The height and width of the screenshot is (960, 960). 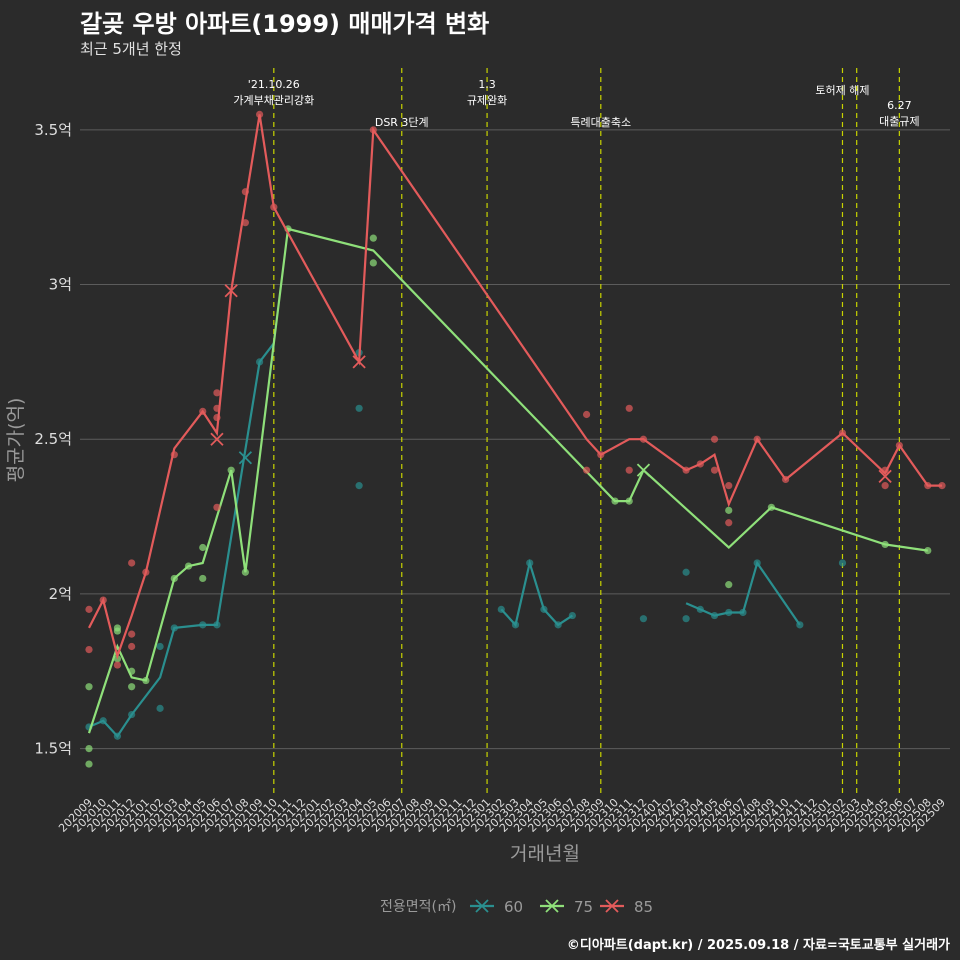 I want to click on legend-label-85: 85, so click(x=643, y=907).